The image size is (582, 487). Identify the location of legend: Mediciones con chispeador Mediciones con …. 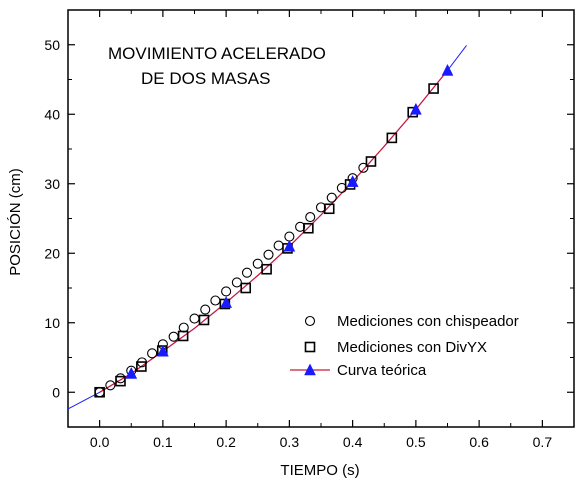
(404, 346).